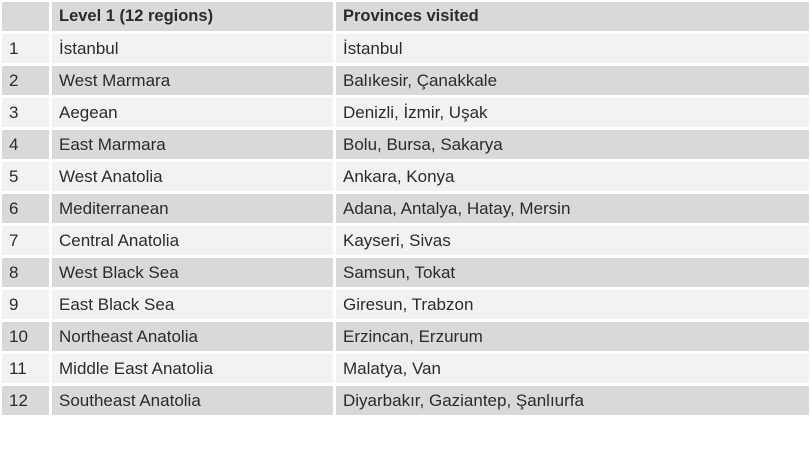  What do you see at coordinates (25, 16) in the screenshot?
I see `header-number` at bounding box center [25, 16].